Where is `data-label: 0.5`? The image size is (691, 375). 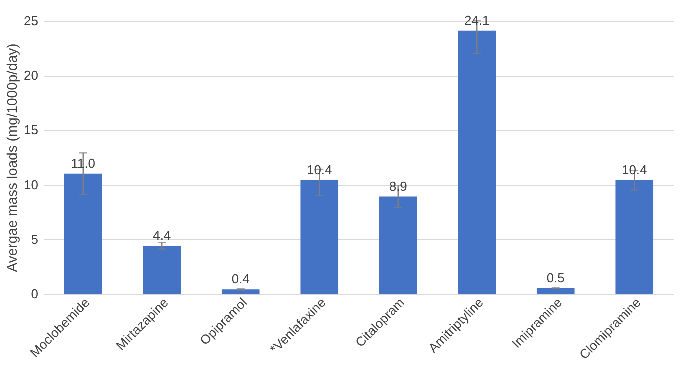
data-label: 0.5 is located at coordinates (555, 278).